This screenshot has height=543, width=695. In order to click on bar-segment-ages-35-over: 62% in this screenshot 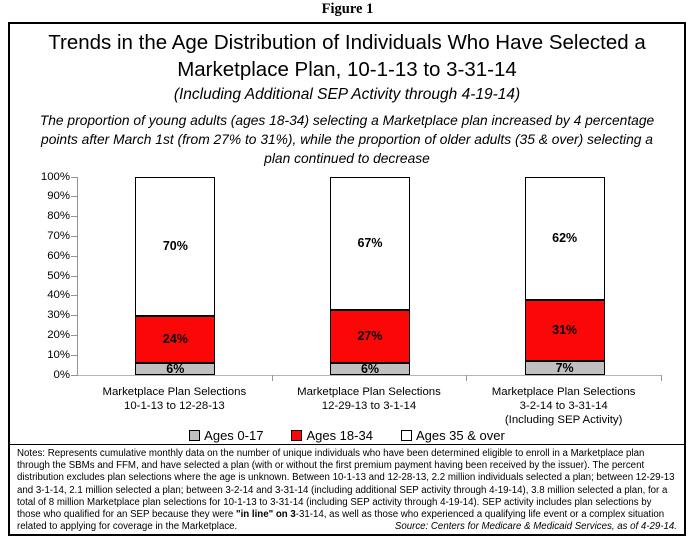, I will do `click(564, 238)`.